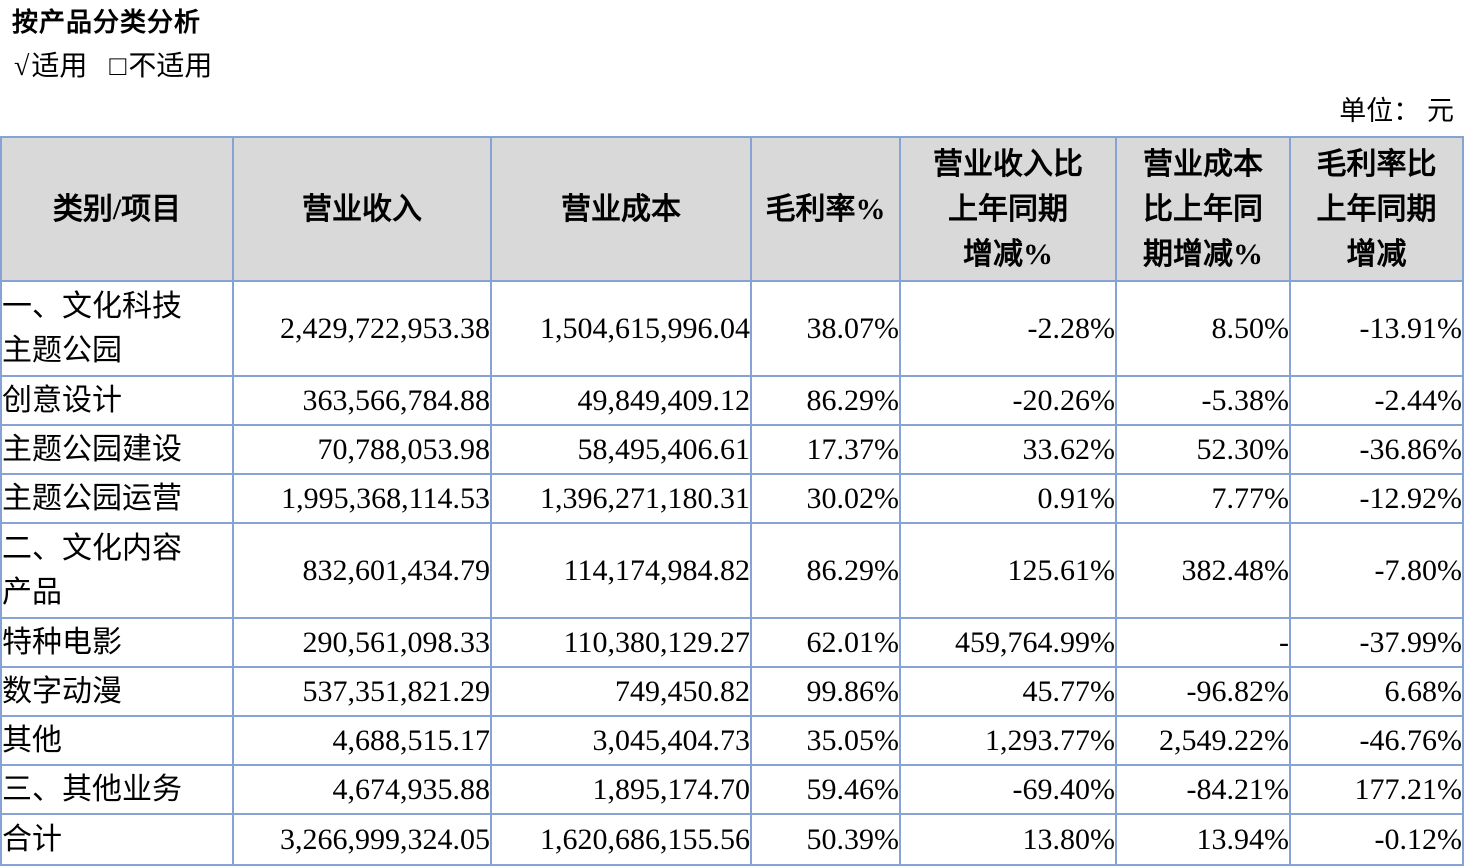 The height and width of the screenshot is (866, 1468). What do you see at coordinates (117, 643) in the screenshot?
I see `row-category: 特种电影` at bounding box center [117, 643].